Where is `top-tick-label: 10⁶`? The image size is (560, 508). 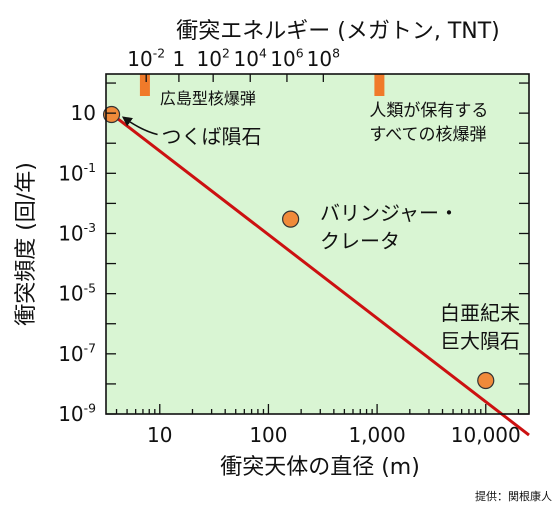 top-tick-label: 10⁶ is located at coordinates (286, 58).